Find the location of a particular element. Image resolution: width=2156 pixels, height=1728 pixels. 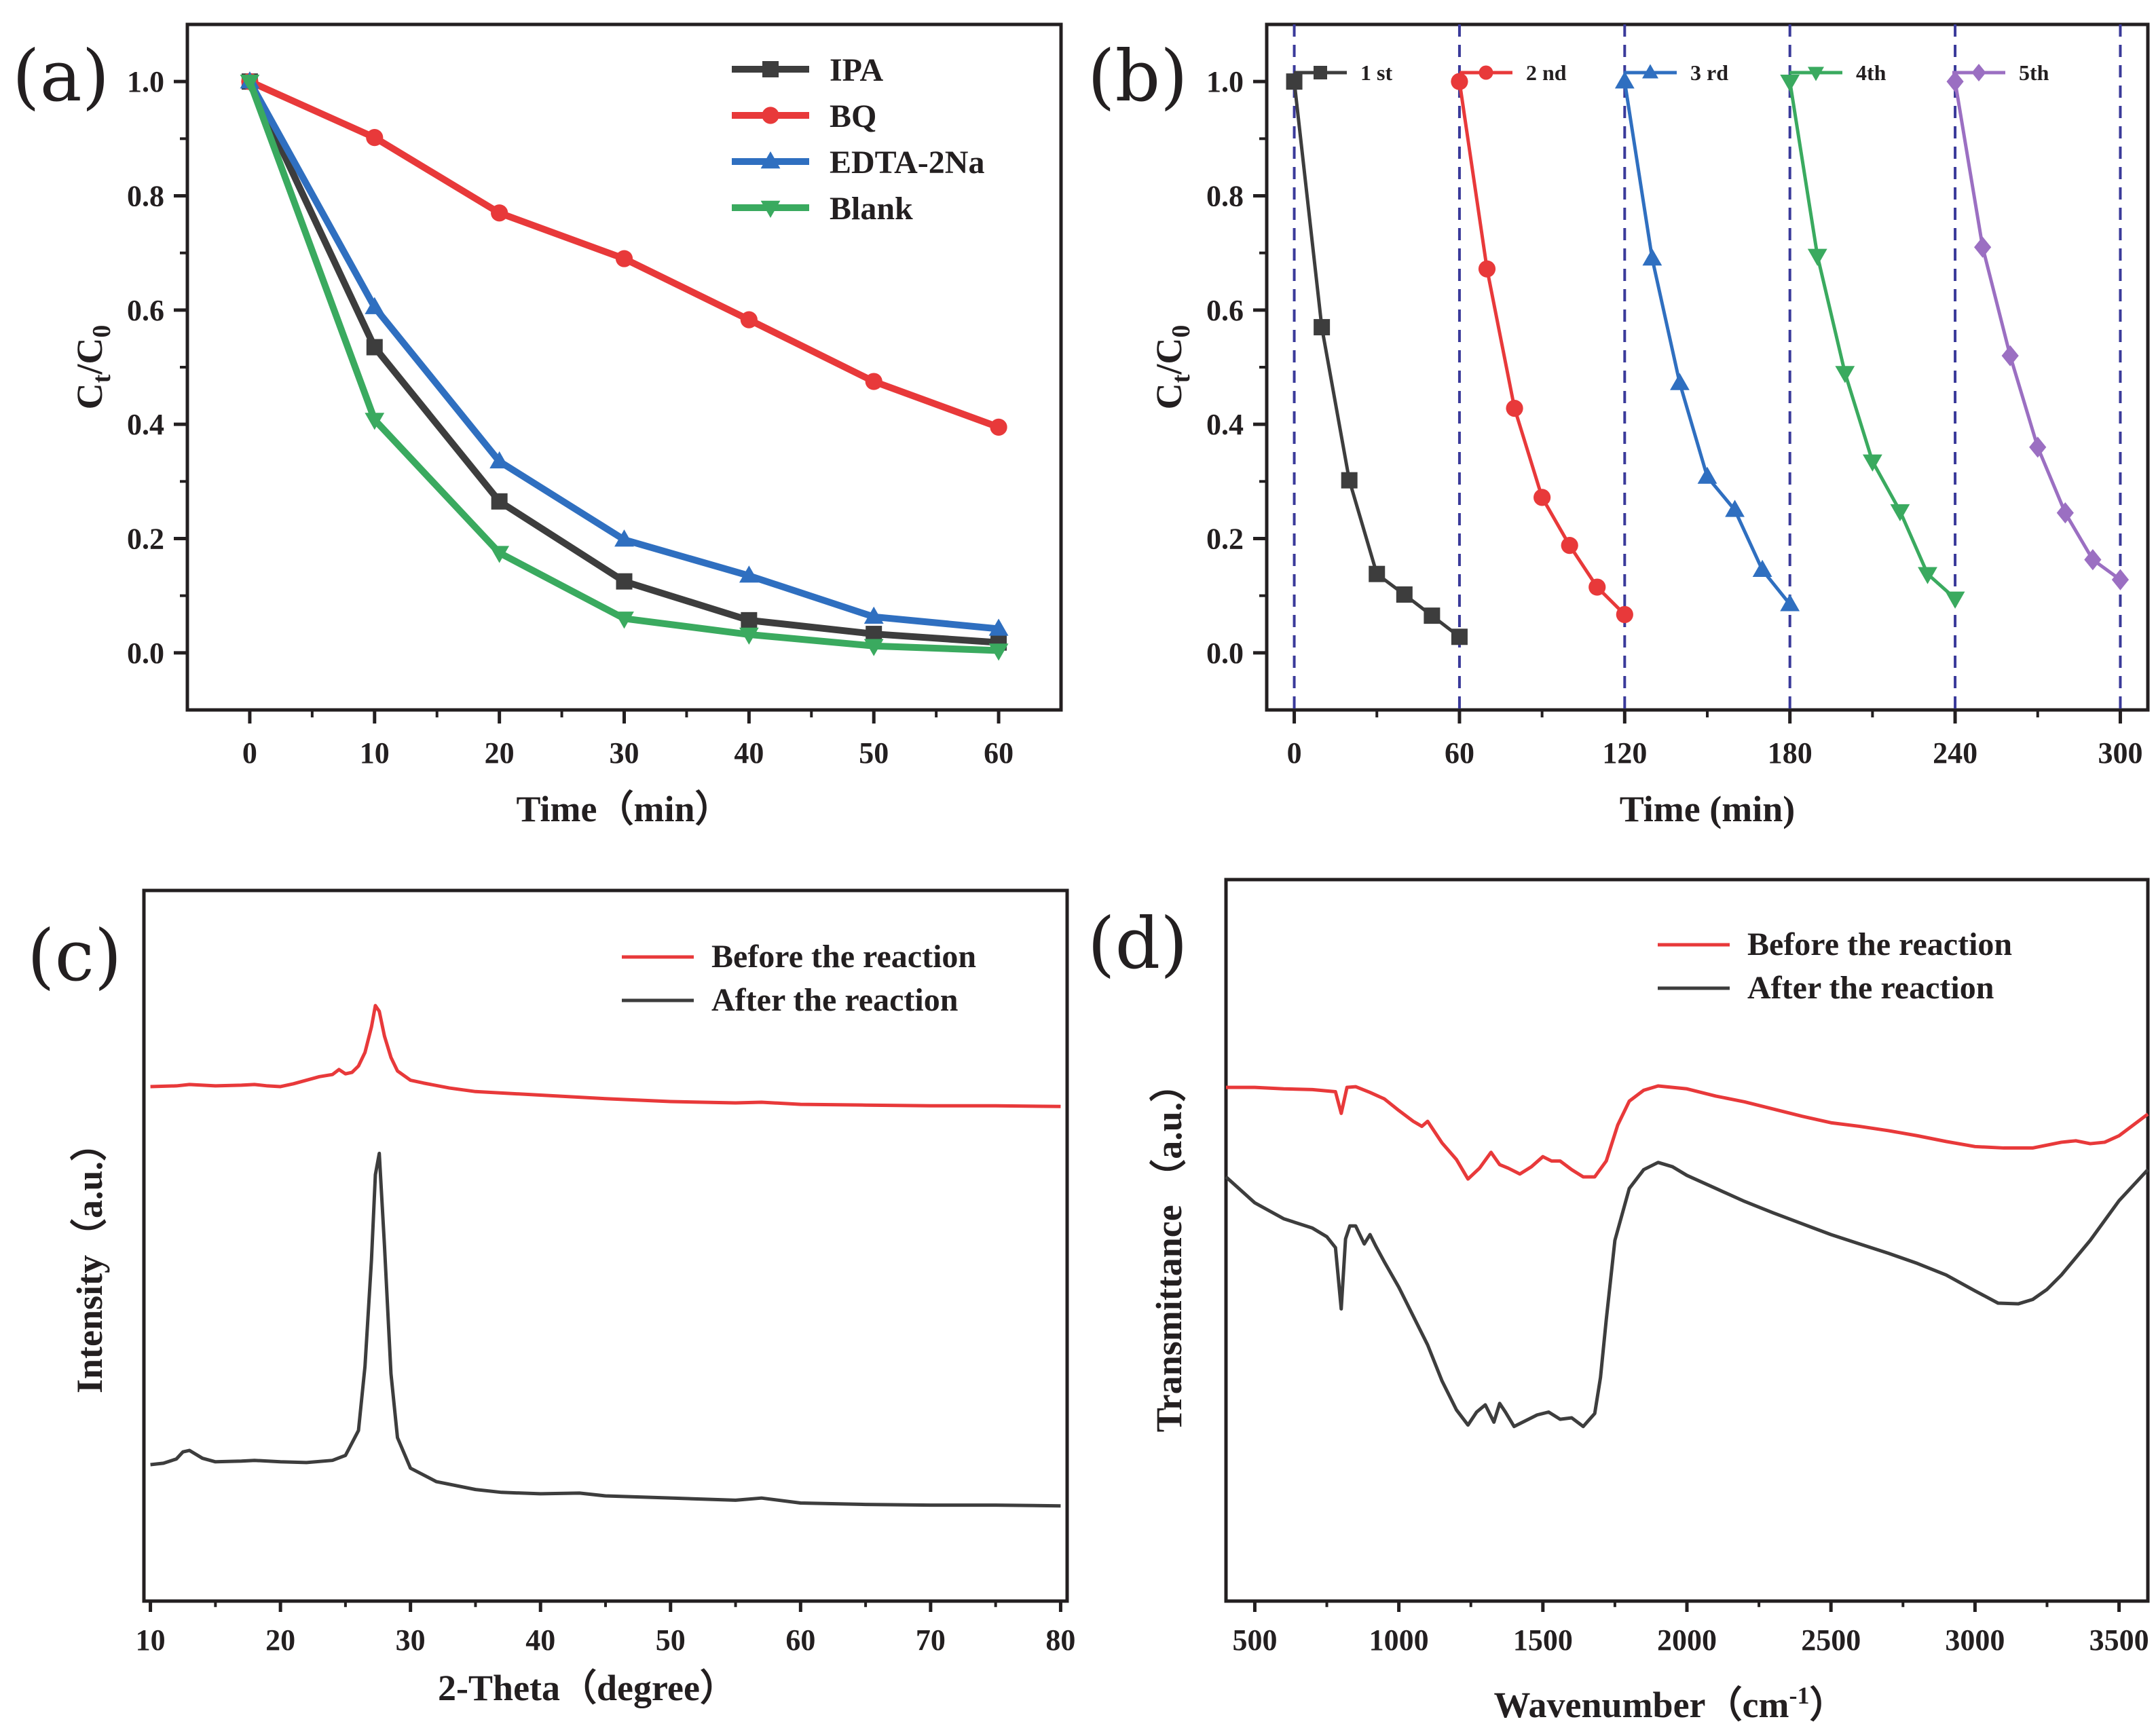

panel-d-y-axis-title: Transmittance （a.u.） is located at coordinates (1169, 1249).